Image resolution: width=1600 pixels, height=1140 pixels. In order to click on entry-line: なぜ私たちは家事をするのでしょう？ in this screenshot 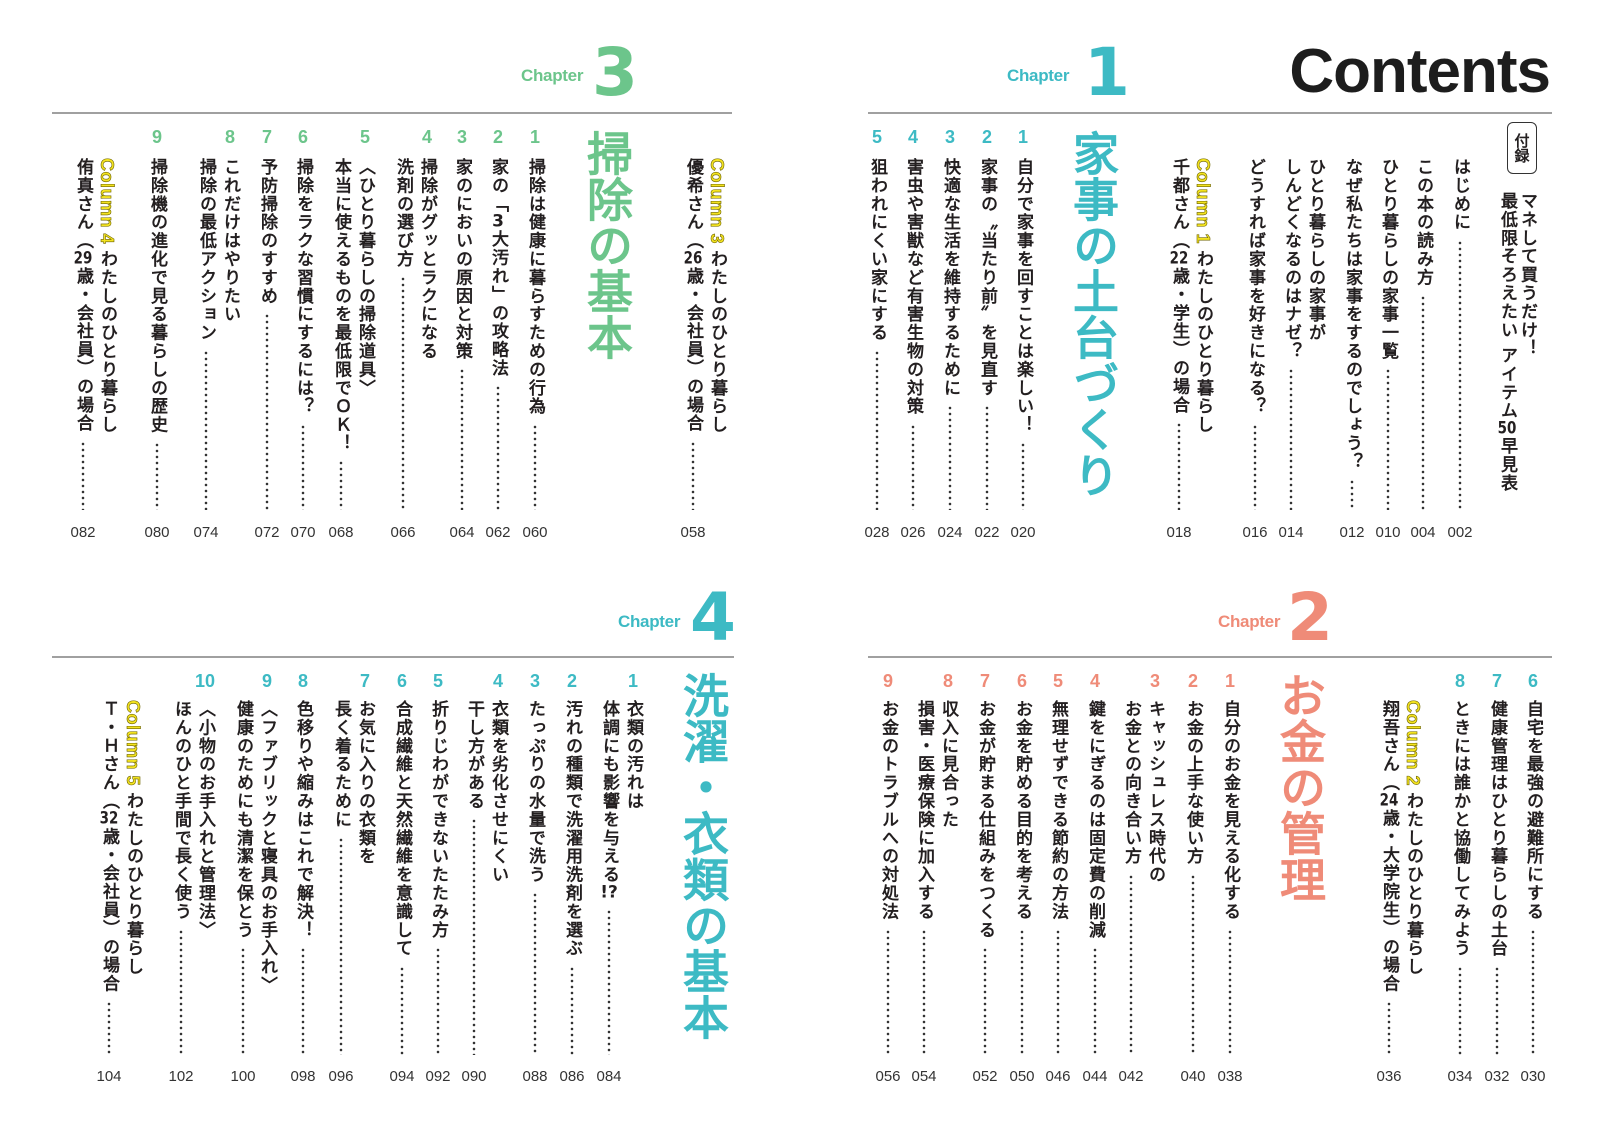, I will do `click(1352, 335)`.